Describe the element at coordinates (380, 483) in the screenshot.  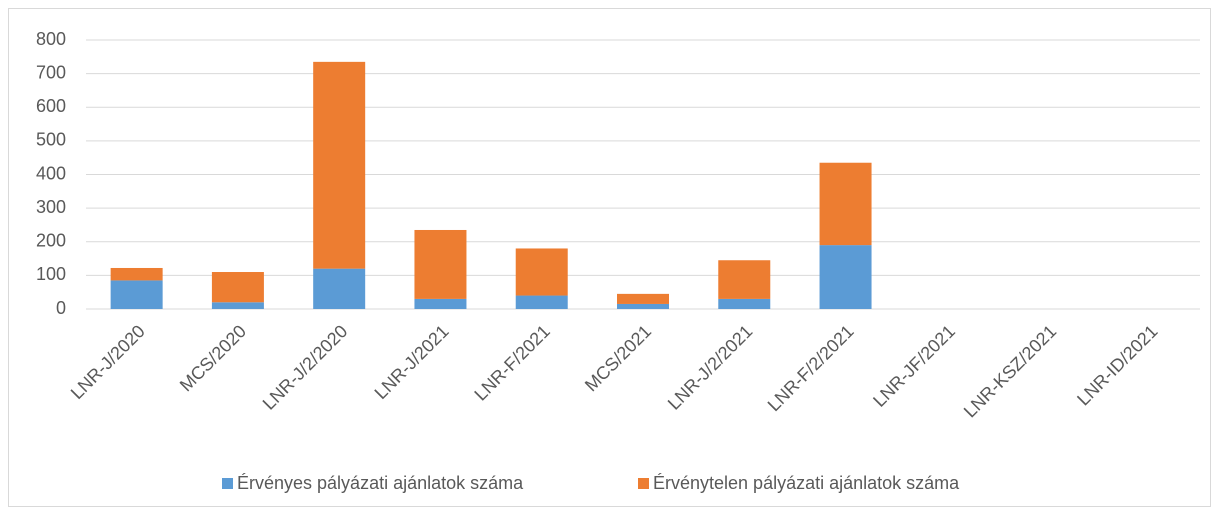
I see `legend-label: Érvényes pályázati ajánlatok száma` at that location.